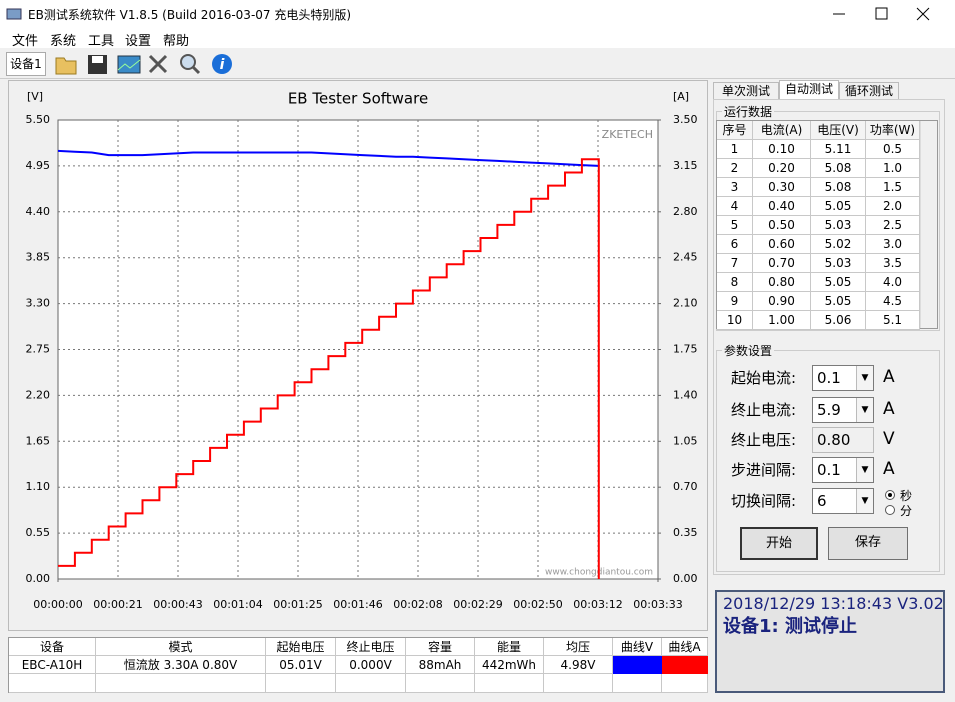  Describe the element at coordinates (889, 439) in the screenshot. I see `param-unit: V` at that location.